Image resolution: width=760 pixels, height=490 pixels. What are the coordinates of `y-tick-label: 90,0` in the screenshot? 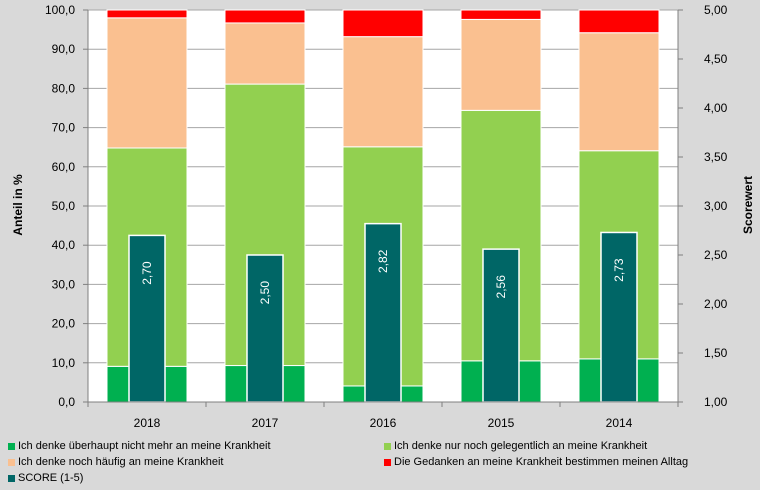 It's located at (64, 49).